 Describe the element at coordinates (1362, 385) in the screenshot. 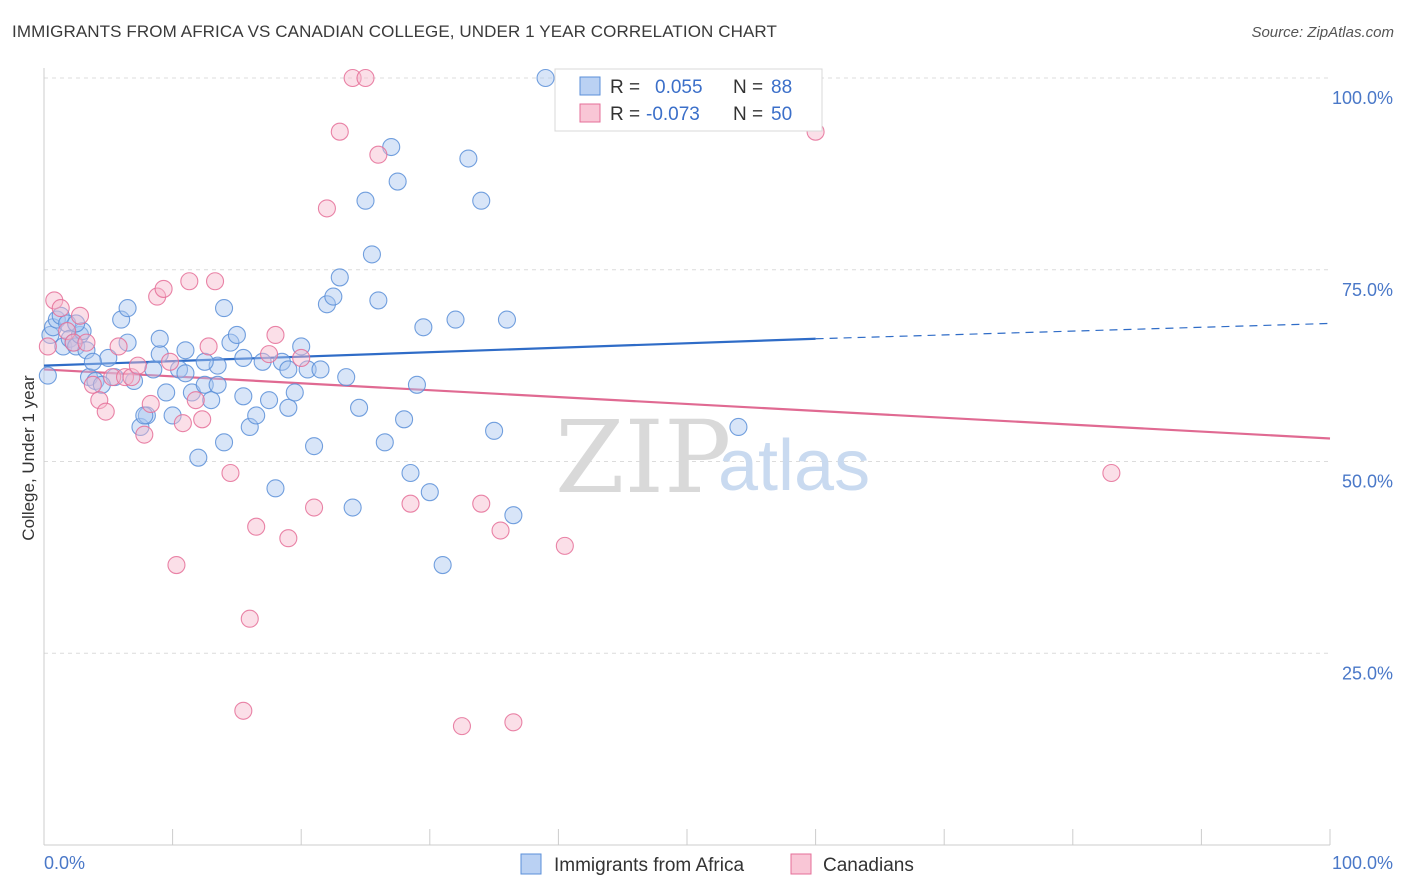

I see `y-tick-labels: 25.0% 50.0% 75.0% 100.0%` at that location.